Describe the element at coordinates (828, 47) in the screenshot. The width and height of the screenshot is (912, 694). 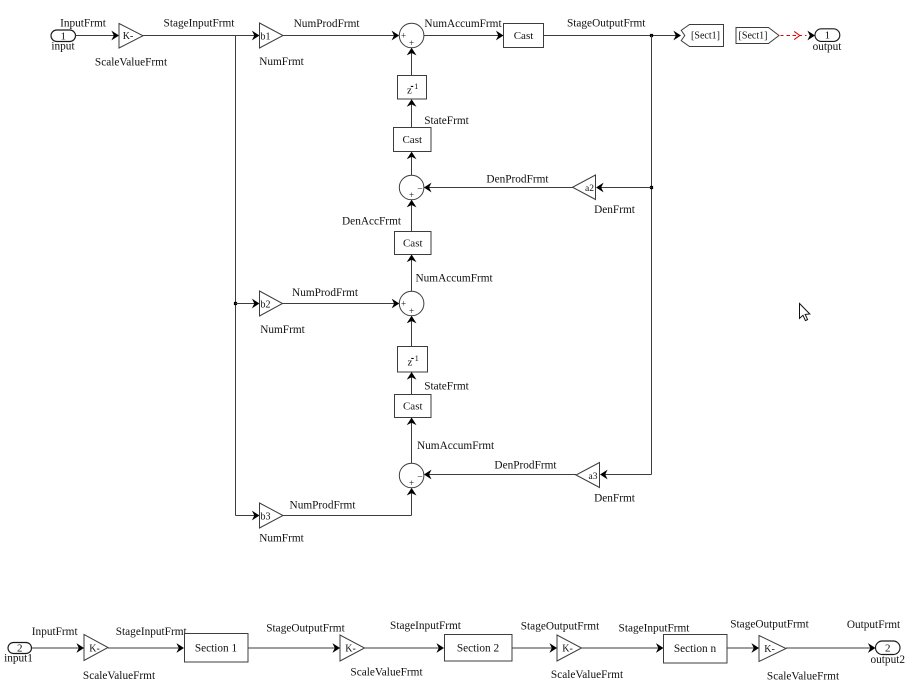
I see `svg-text: output` at that location.